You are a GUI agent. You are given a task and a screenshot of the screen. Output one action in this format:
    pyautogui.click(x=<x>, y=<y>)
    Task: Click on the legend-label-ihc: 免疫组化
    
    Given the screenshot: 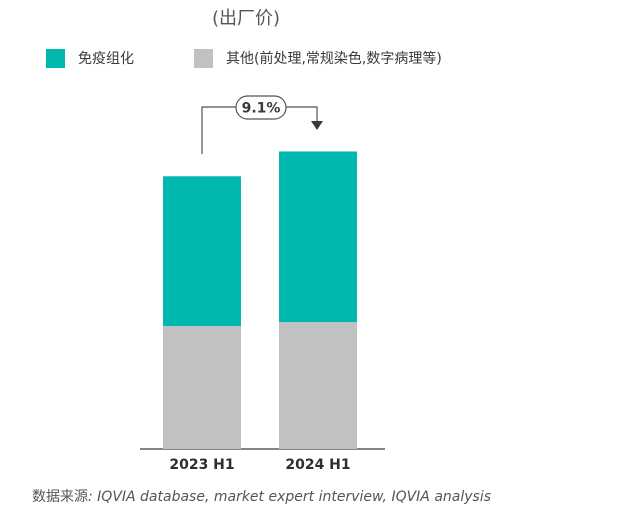 What is the action you would take?
    pyautogui.click(x=106, y=59)
    